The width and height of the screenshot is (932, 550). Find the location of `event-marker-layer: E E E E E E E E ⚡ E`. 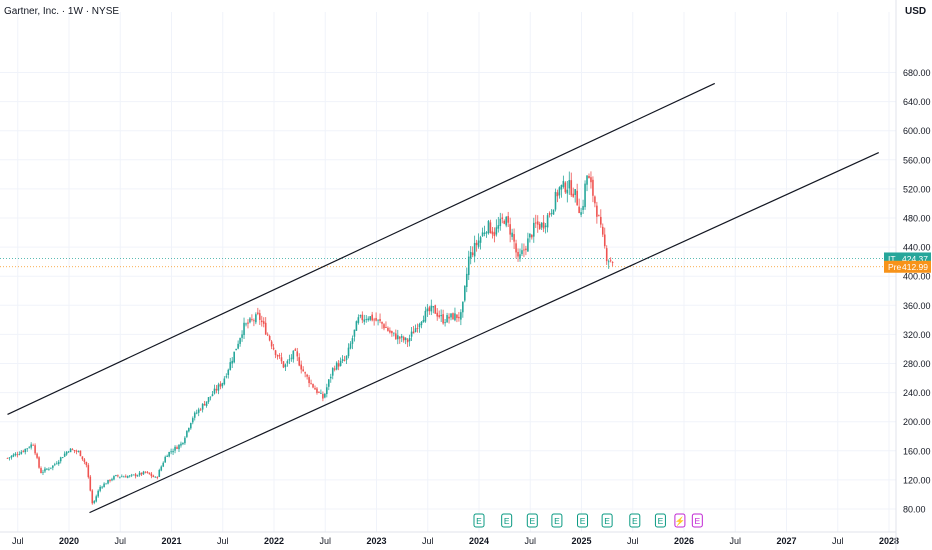

event-marker-layer: E E E E E E E E ⚡ E is located at coordinates (588, 520).